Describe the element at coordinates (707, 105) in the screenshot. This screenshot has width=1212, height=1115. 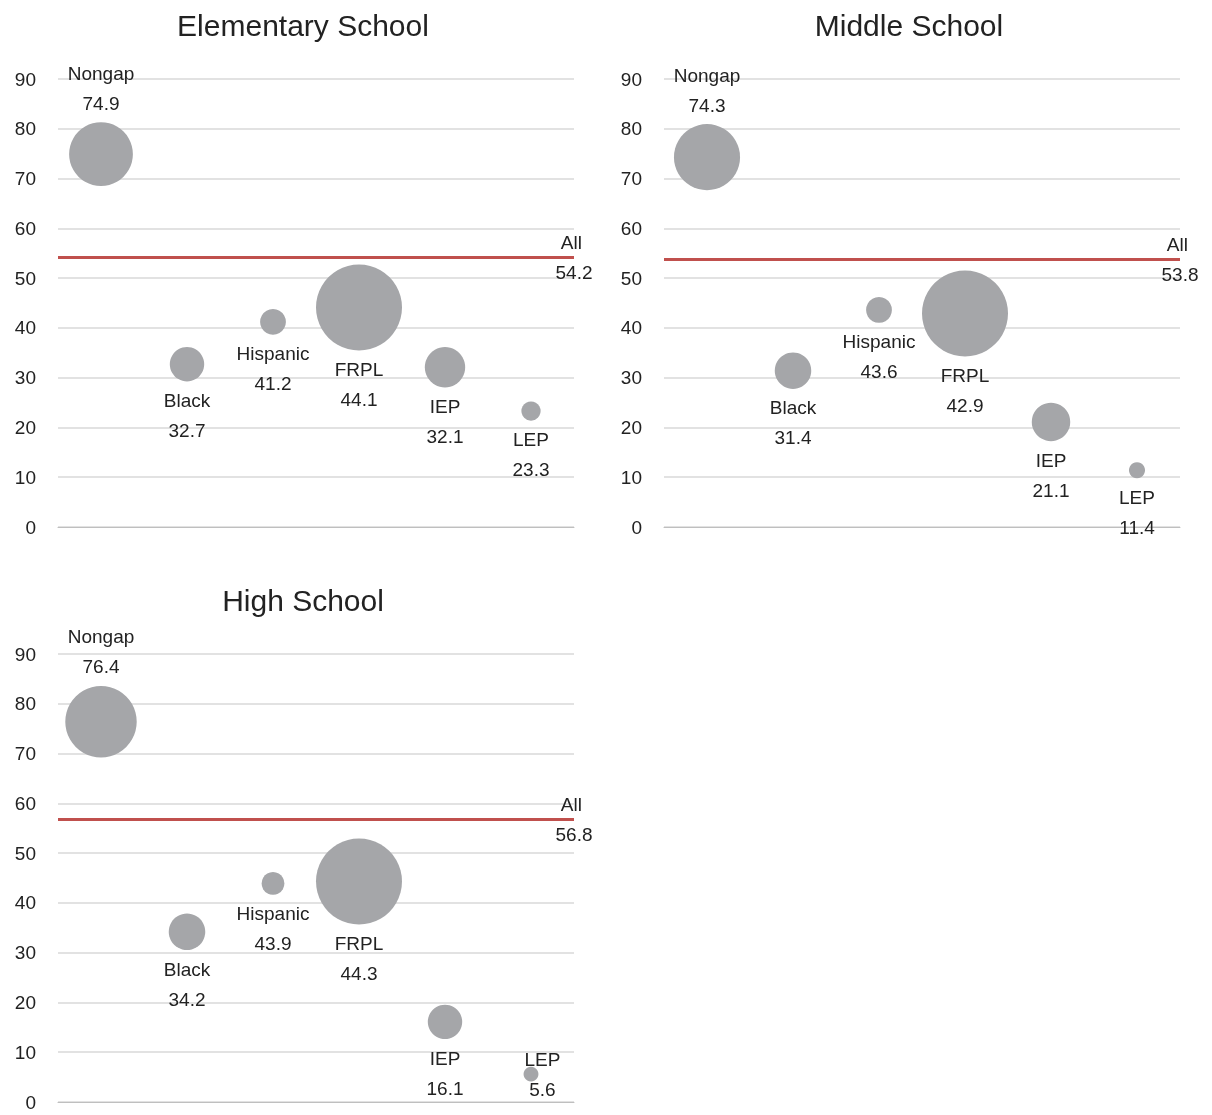
I see `data-label: 74.3` at that location.